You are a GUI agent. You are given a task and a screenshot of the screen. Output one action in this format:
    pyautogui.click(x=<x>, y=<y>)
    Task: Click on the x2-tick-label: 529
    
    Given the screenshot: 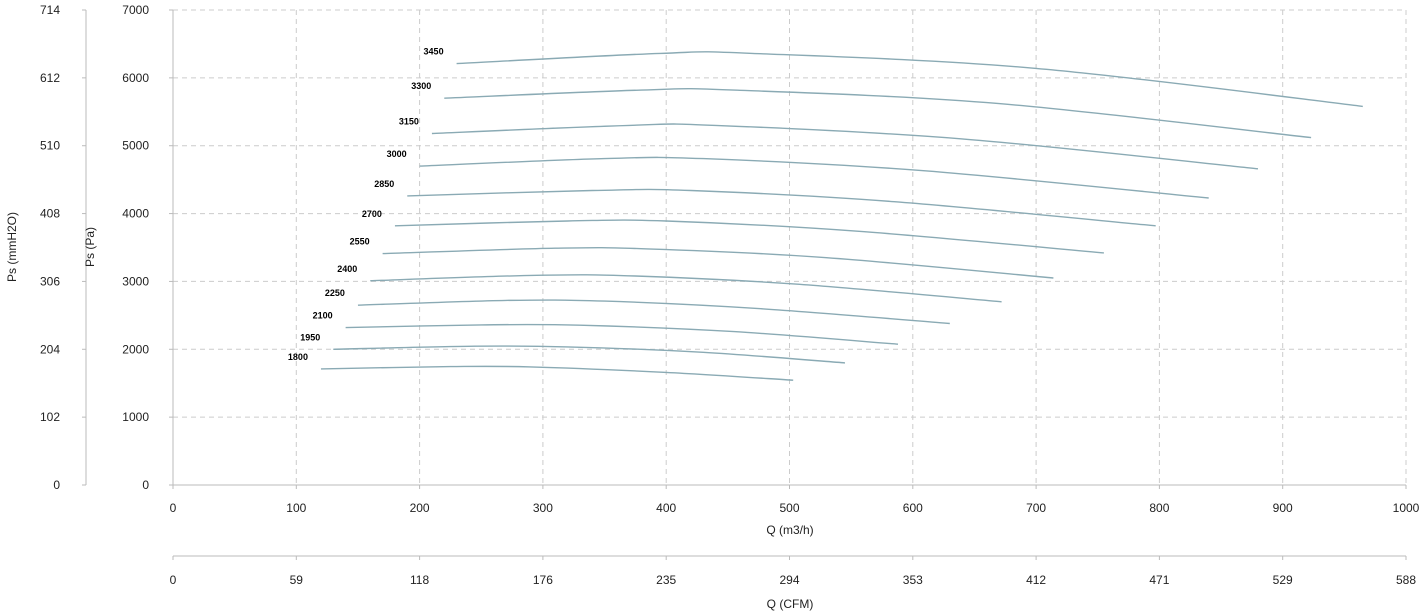 What is the action you would take?
    pyautogui.click(x=1283, y=580)
    